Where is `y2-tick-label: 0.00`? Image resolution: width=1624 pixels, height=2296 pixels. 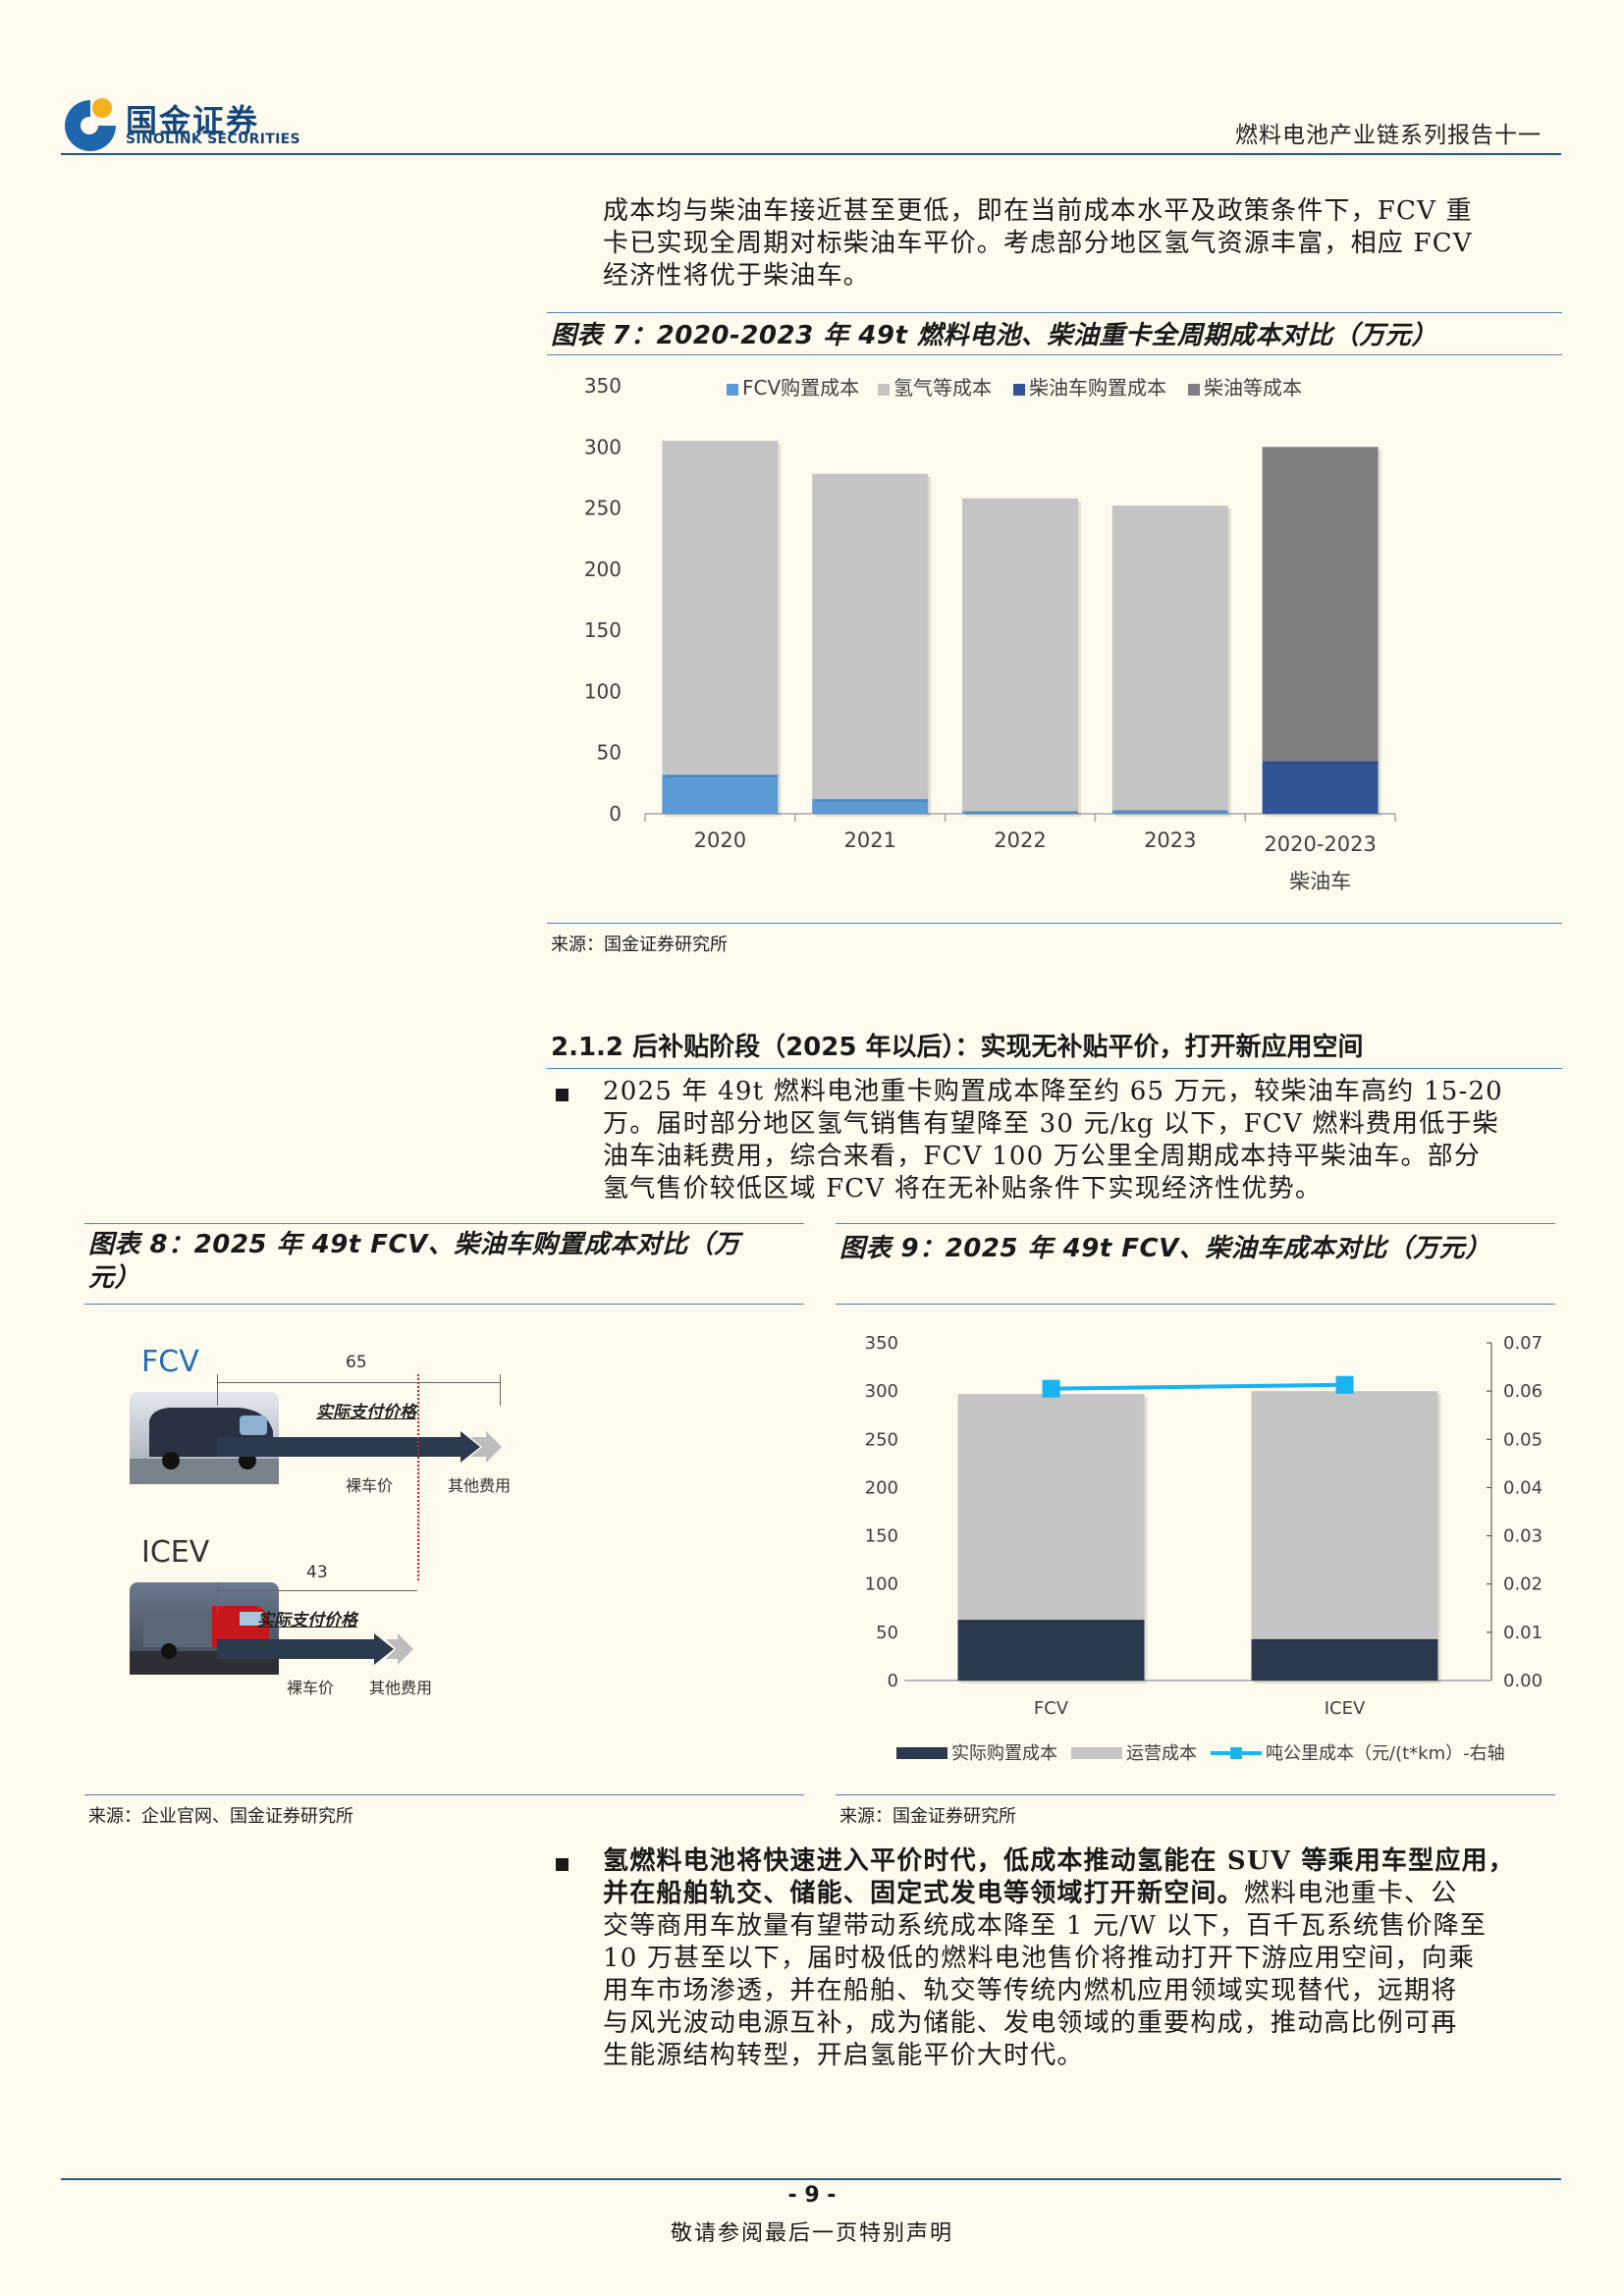 y2-tick-label: 0.00 is located at coordinates (1523, 1681).